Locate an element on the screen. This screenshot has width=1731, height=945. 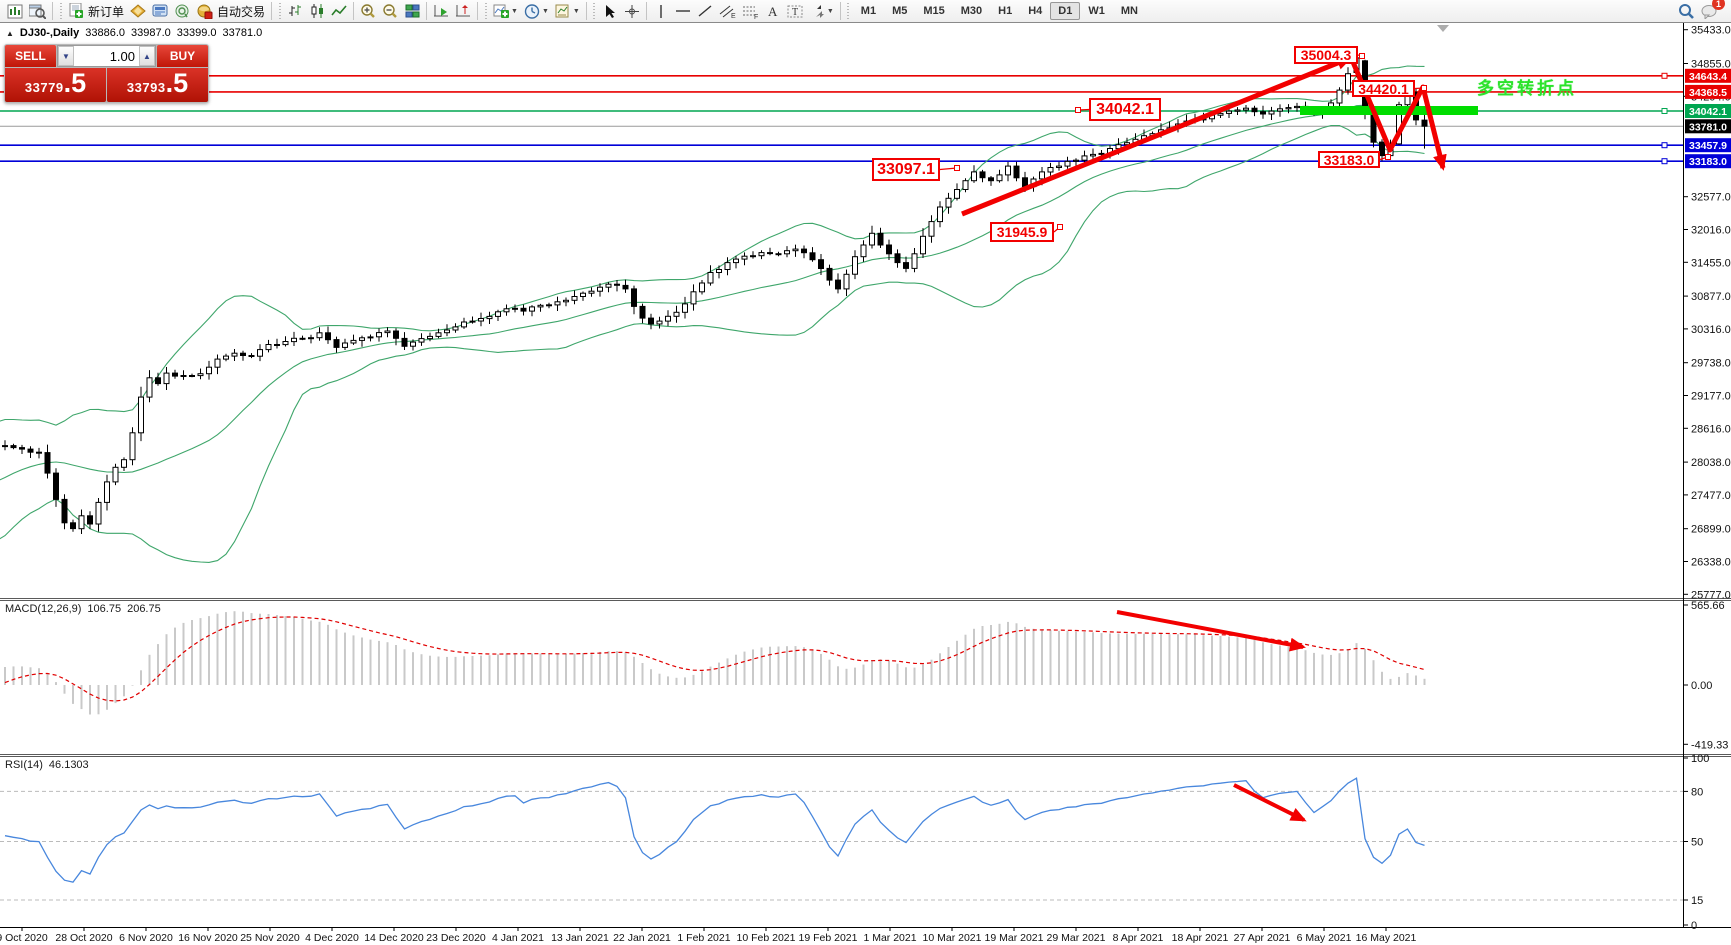
notification-badge: 1 is located at coordinates (1718, 5).